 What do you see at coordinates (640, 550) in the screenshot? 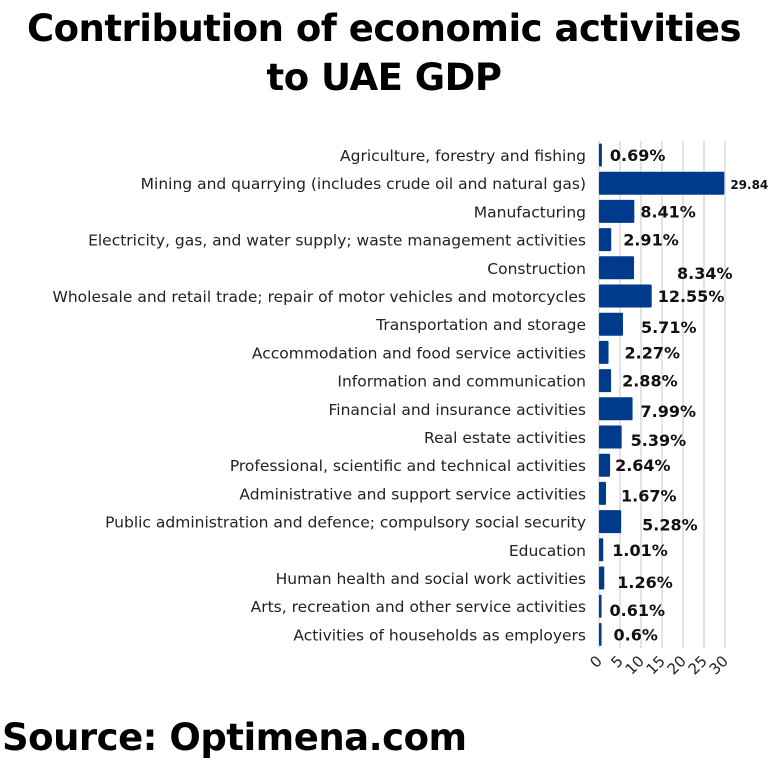
I see `data-label: 1.01%` at bounding box center [640, 550].